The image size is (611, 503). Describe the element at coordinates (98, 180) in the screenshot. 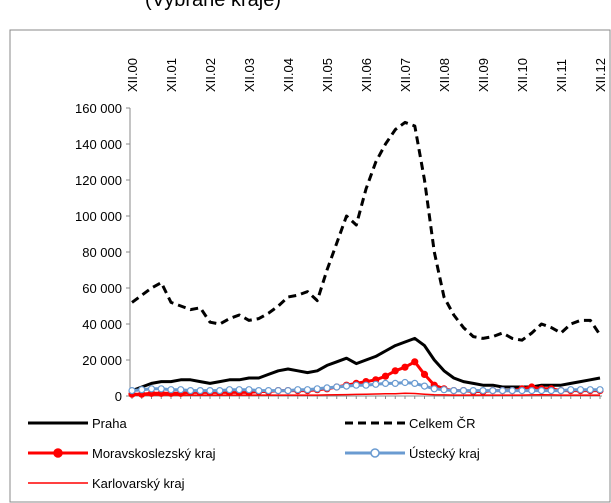

I see `y-tick-label: 120 000` at that location.